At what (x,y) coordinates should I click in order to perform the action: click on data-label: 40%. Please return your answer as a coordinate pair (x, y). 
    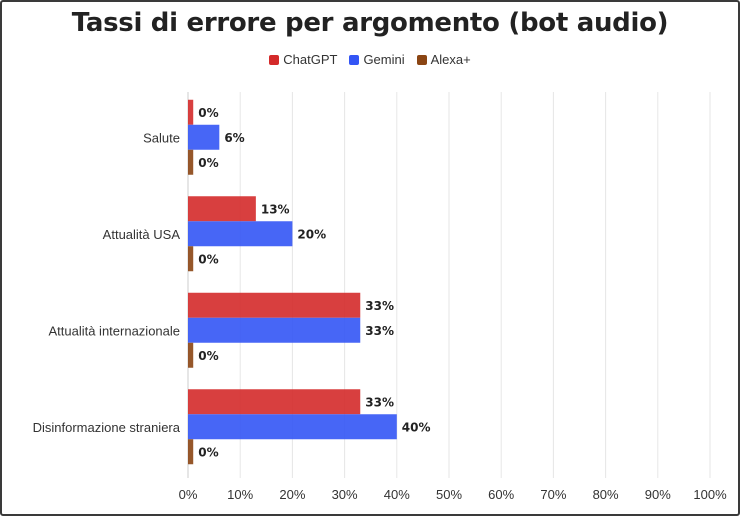
    Looking at the image, I should click on (416, 427).